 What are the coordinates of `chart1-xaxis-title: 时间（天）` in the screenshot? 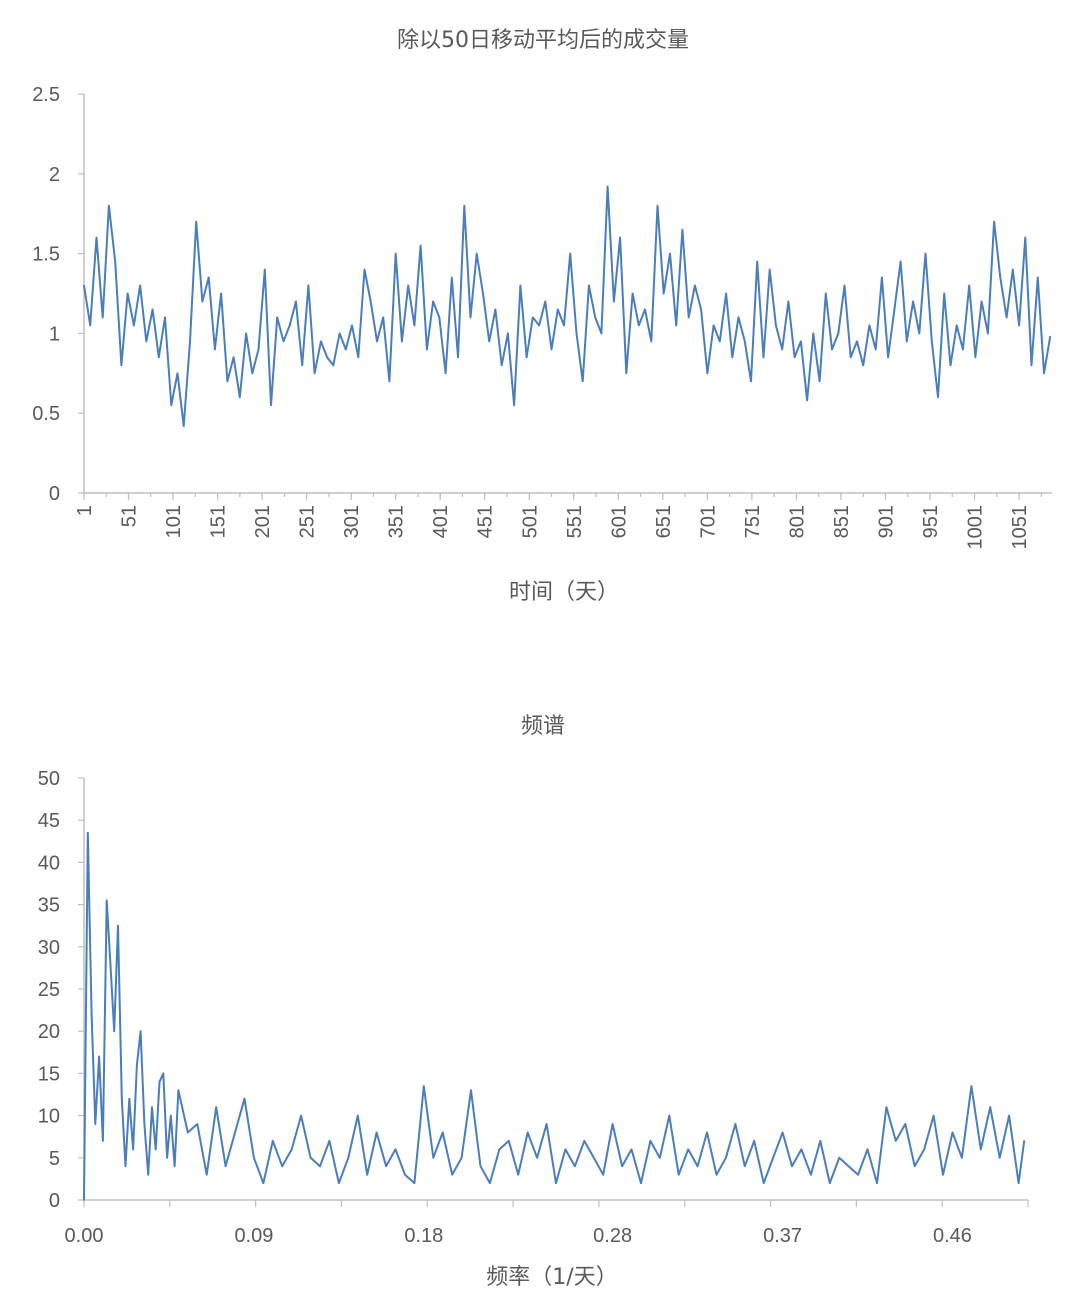 It's located at (564, 592).